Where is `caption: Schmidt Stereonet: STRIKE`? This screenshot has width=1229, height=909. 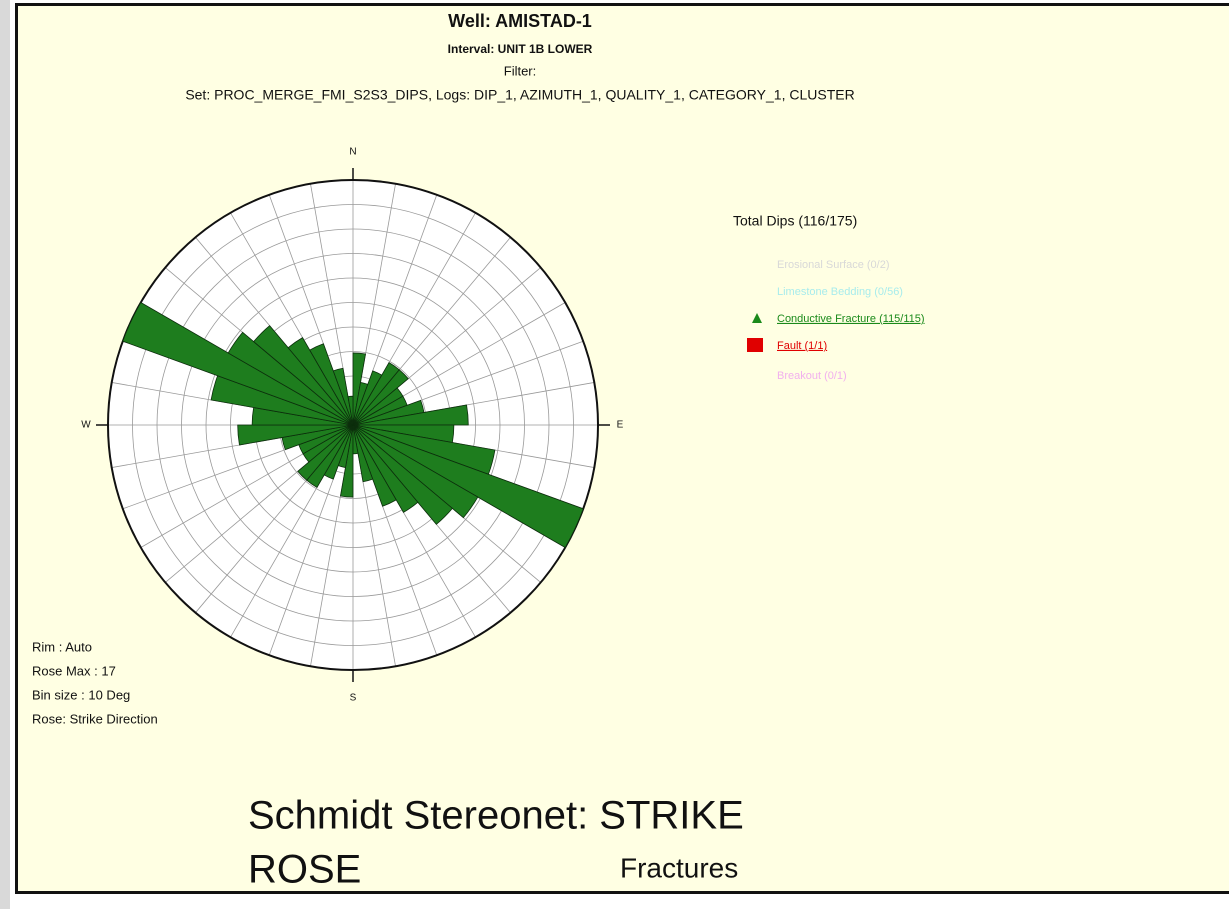 caption: Schmidt Stereonet: STRIKE is located at coordinates (496, 816).